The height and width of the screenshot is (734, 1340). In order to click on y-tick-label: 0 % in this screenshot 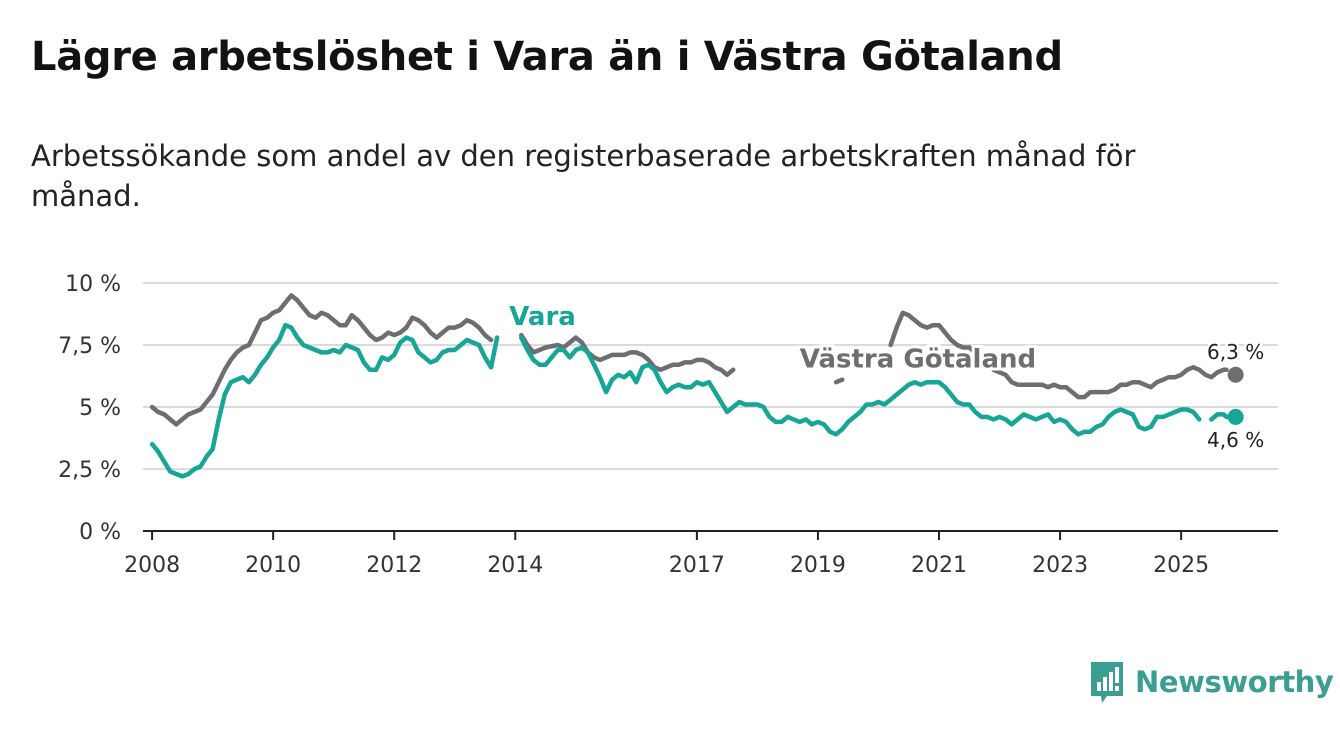, I will do `click(100, 532)`.